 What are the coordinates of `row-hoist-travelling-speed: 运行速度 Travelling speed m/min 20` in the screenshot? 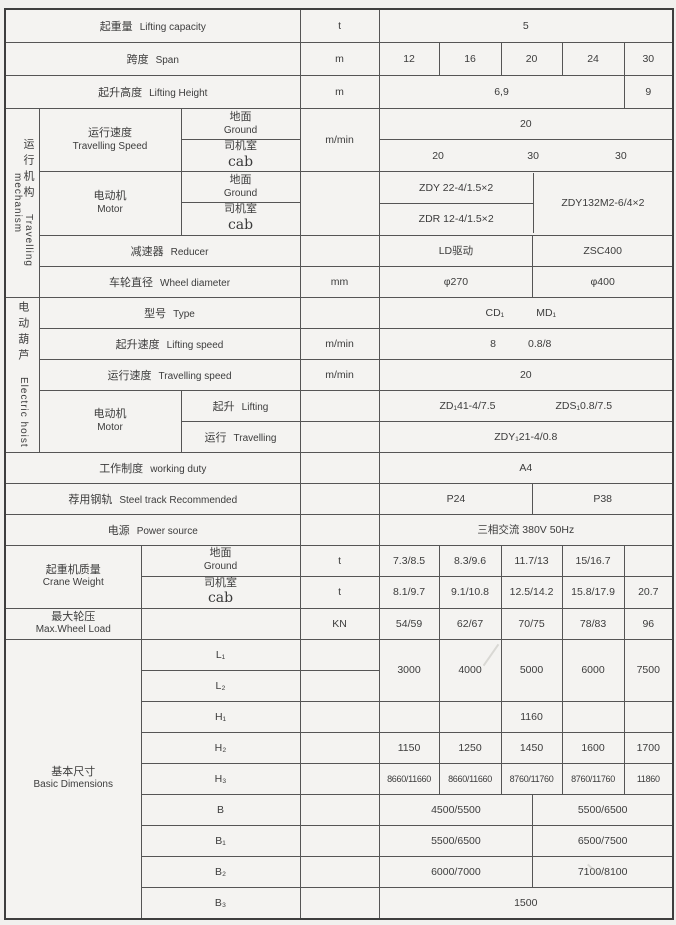 It's located at (339, 374).